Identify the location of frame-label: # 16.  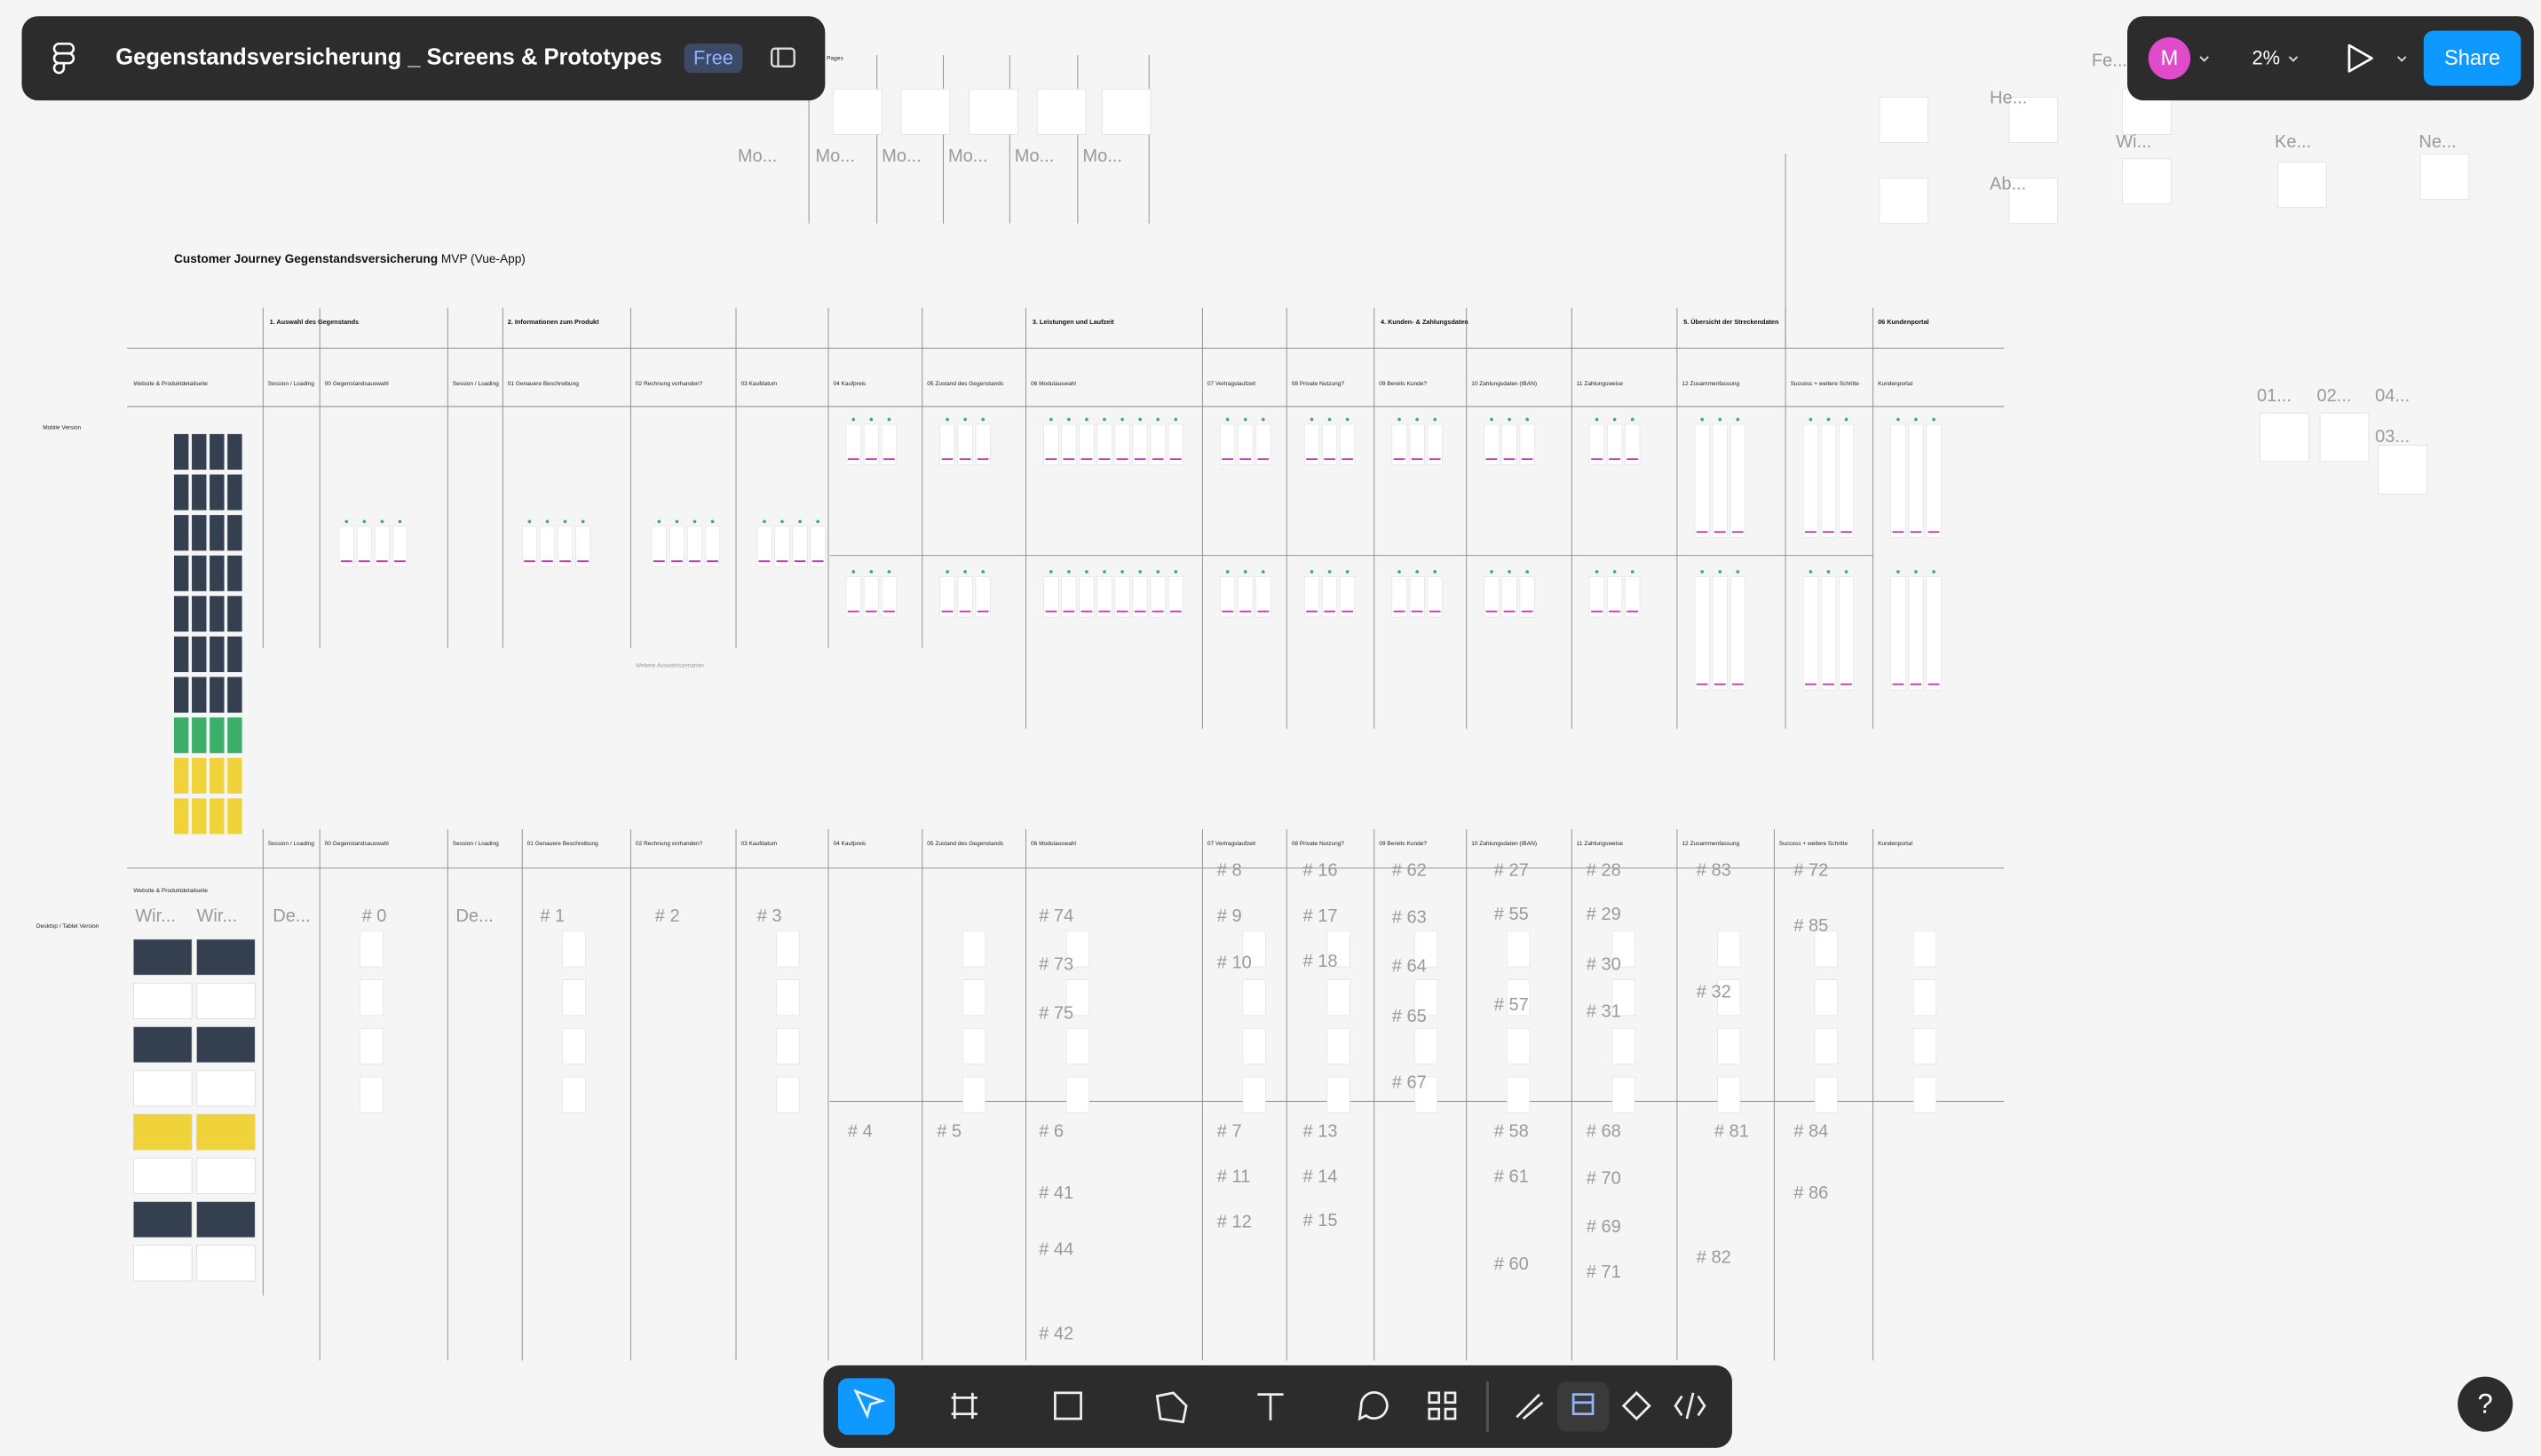
(1319, 871).